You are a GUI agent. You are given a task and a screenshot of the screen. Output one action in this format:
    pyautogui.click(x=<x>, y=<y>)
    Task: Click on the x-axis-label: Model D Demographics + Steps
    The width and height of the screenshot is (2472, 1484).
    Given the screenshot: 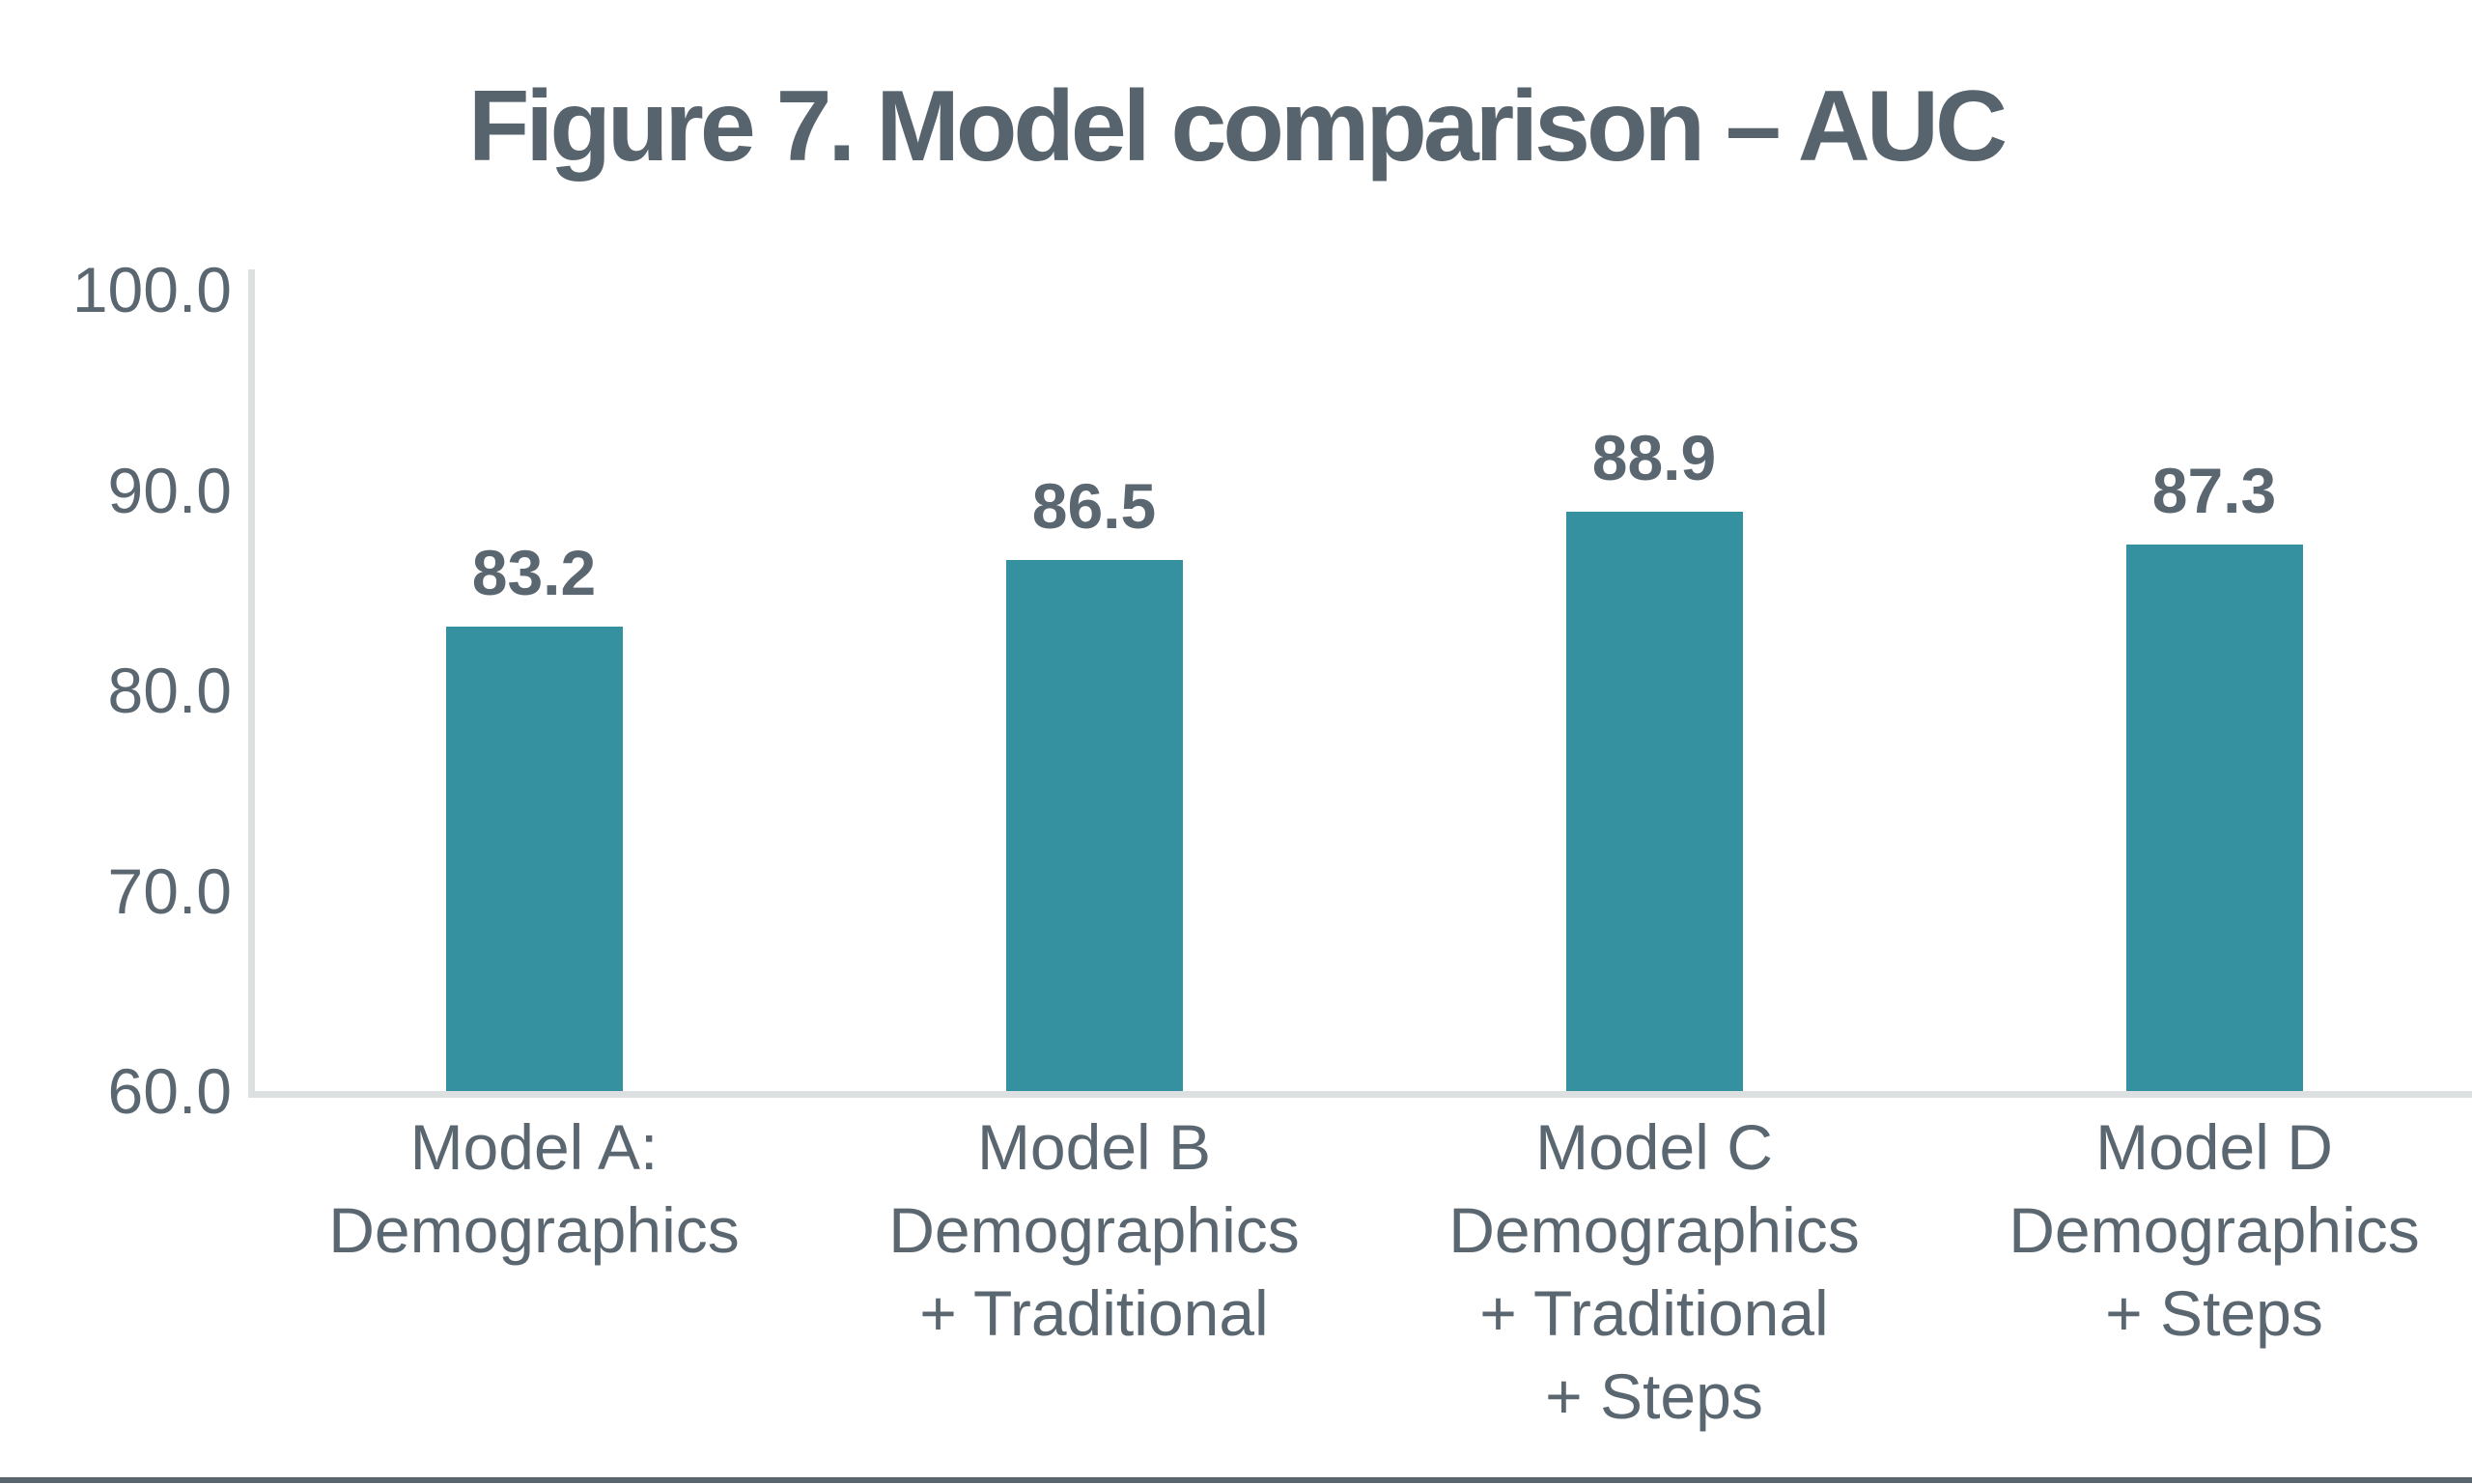 What is the action you would take?
    pyautogui.click(x=2214, y=1230)
    